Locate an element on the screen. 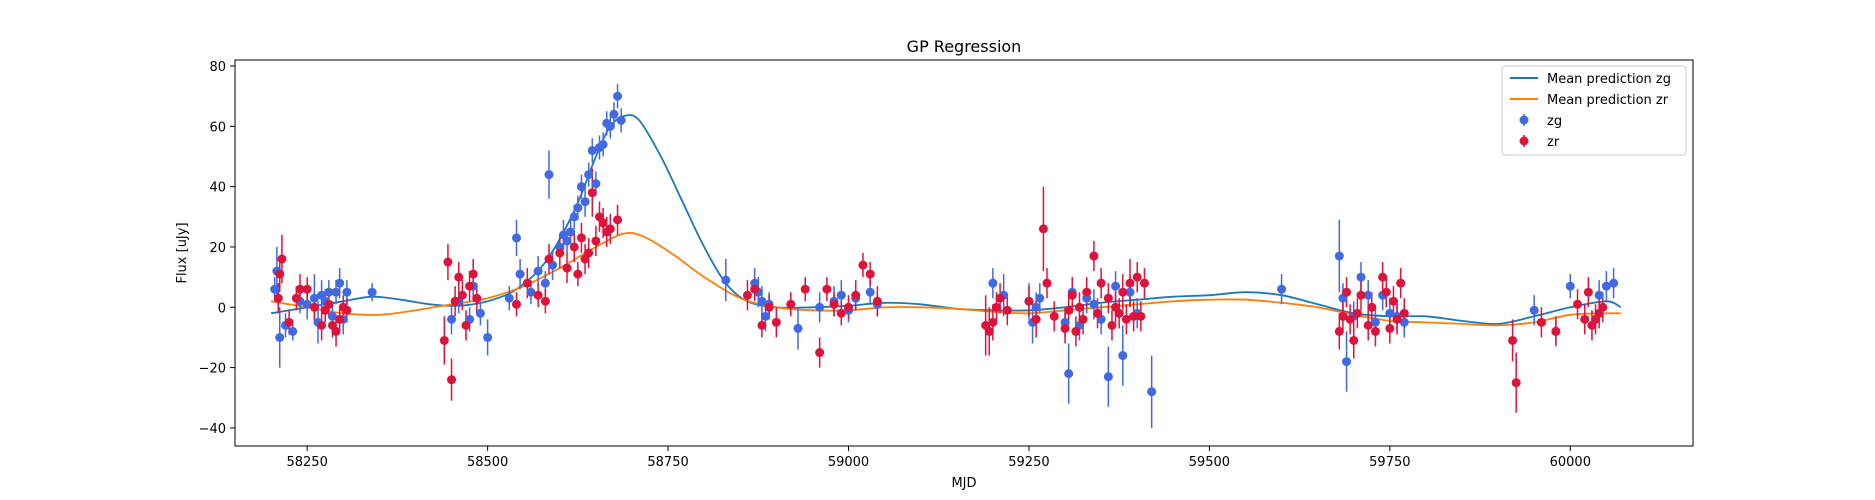 This screenshot has height=500, width=1875. legend-marker-zr is located at coordinates (1524, 141).